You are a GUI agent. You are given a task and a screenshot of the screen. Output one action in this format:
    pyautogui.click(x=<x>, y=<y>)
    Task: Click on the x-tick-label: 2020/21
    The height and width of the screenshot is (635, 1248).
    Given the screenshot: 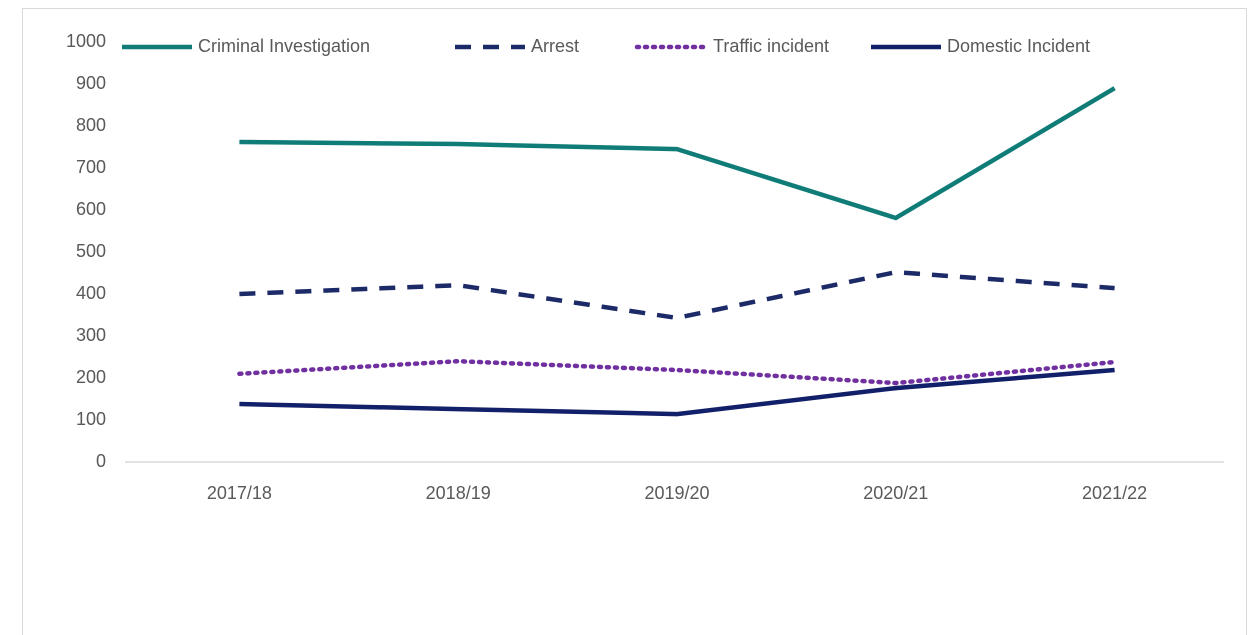 What is the action you would take?
    pyautogui.click(x=895, y=493)
    